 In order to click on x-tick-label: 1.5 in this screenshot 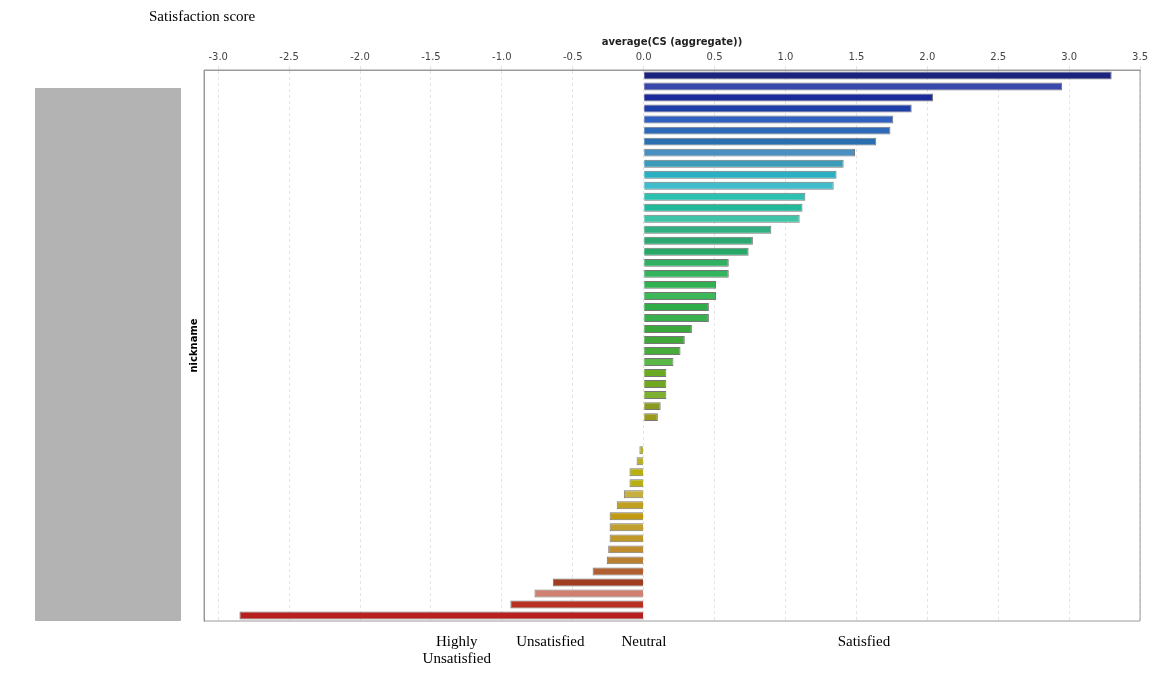, I will do `click(856, 56)`.